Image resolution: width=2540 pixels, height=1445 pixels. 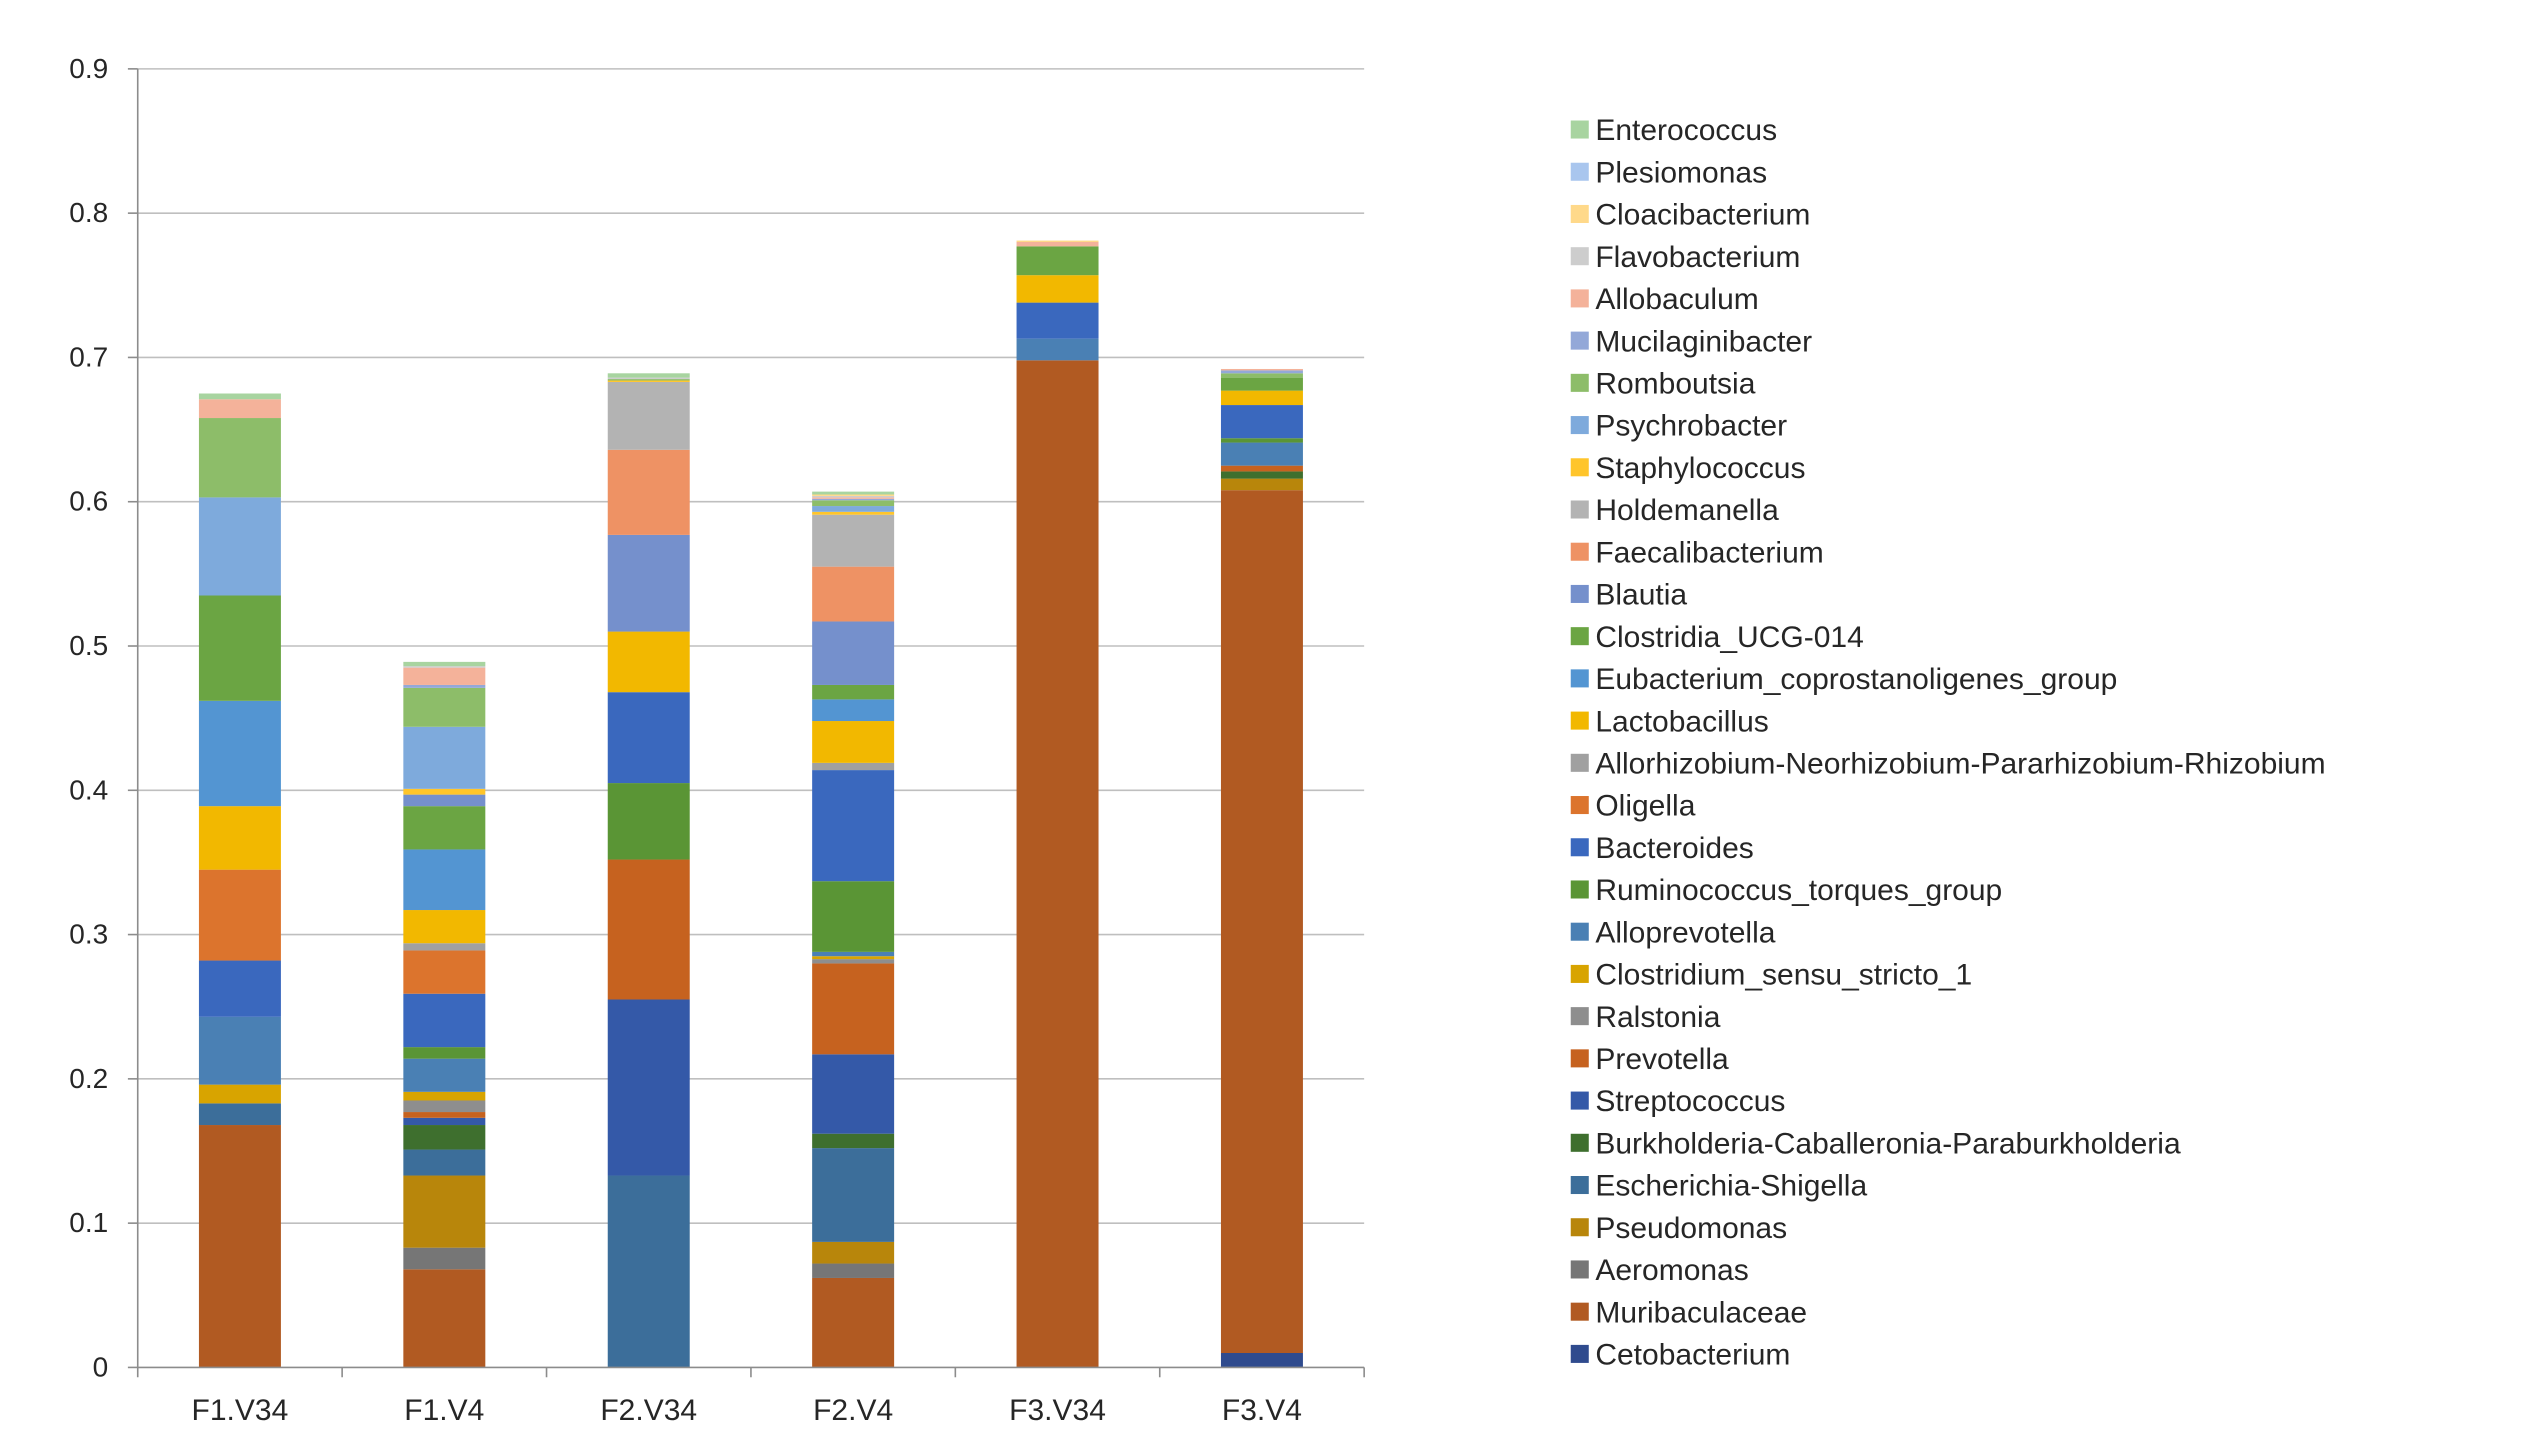 I want to click on legend-item: Plesiomonas, so click(x=1668, y=172).